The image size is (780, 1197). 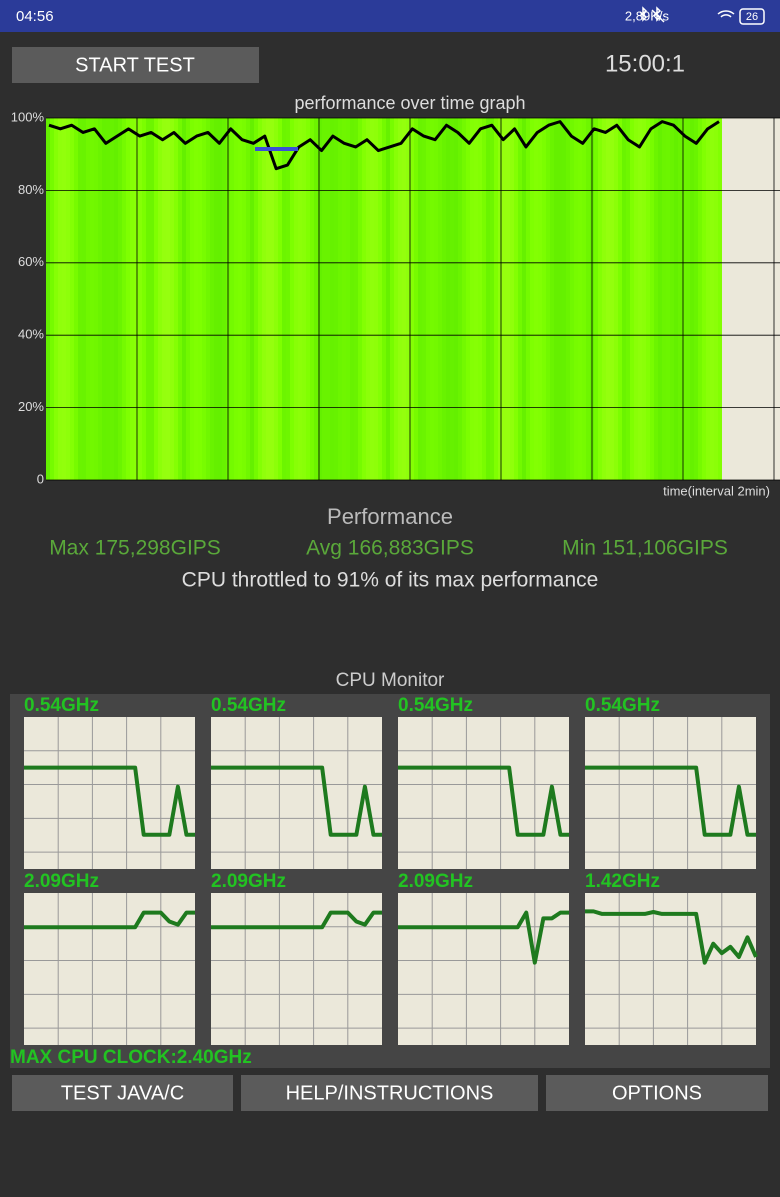 I want to click on core-frequency: 0.54GHz, so click(x=248, y=705).